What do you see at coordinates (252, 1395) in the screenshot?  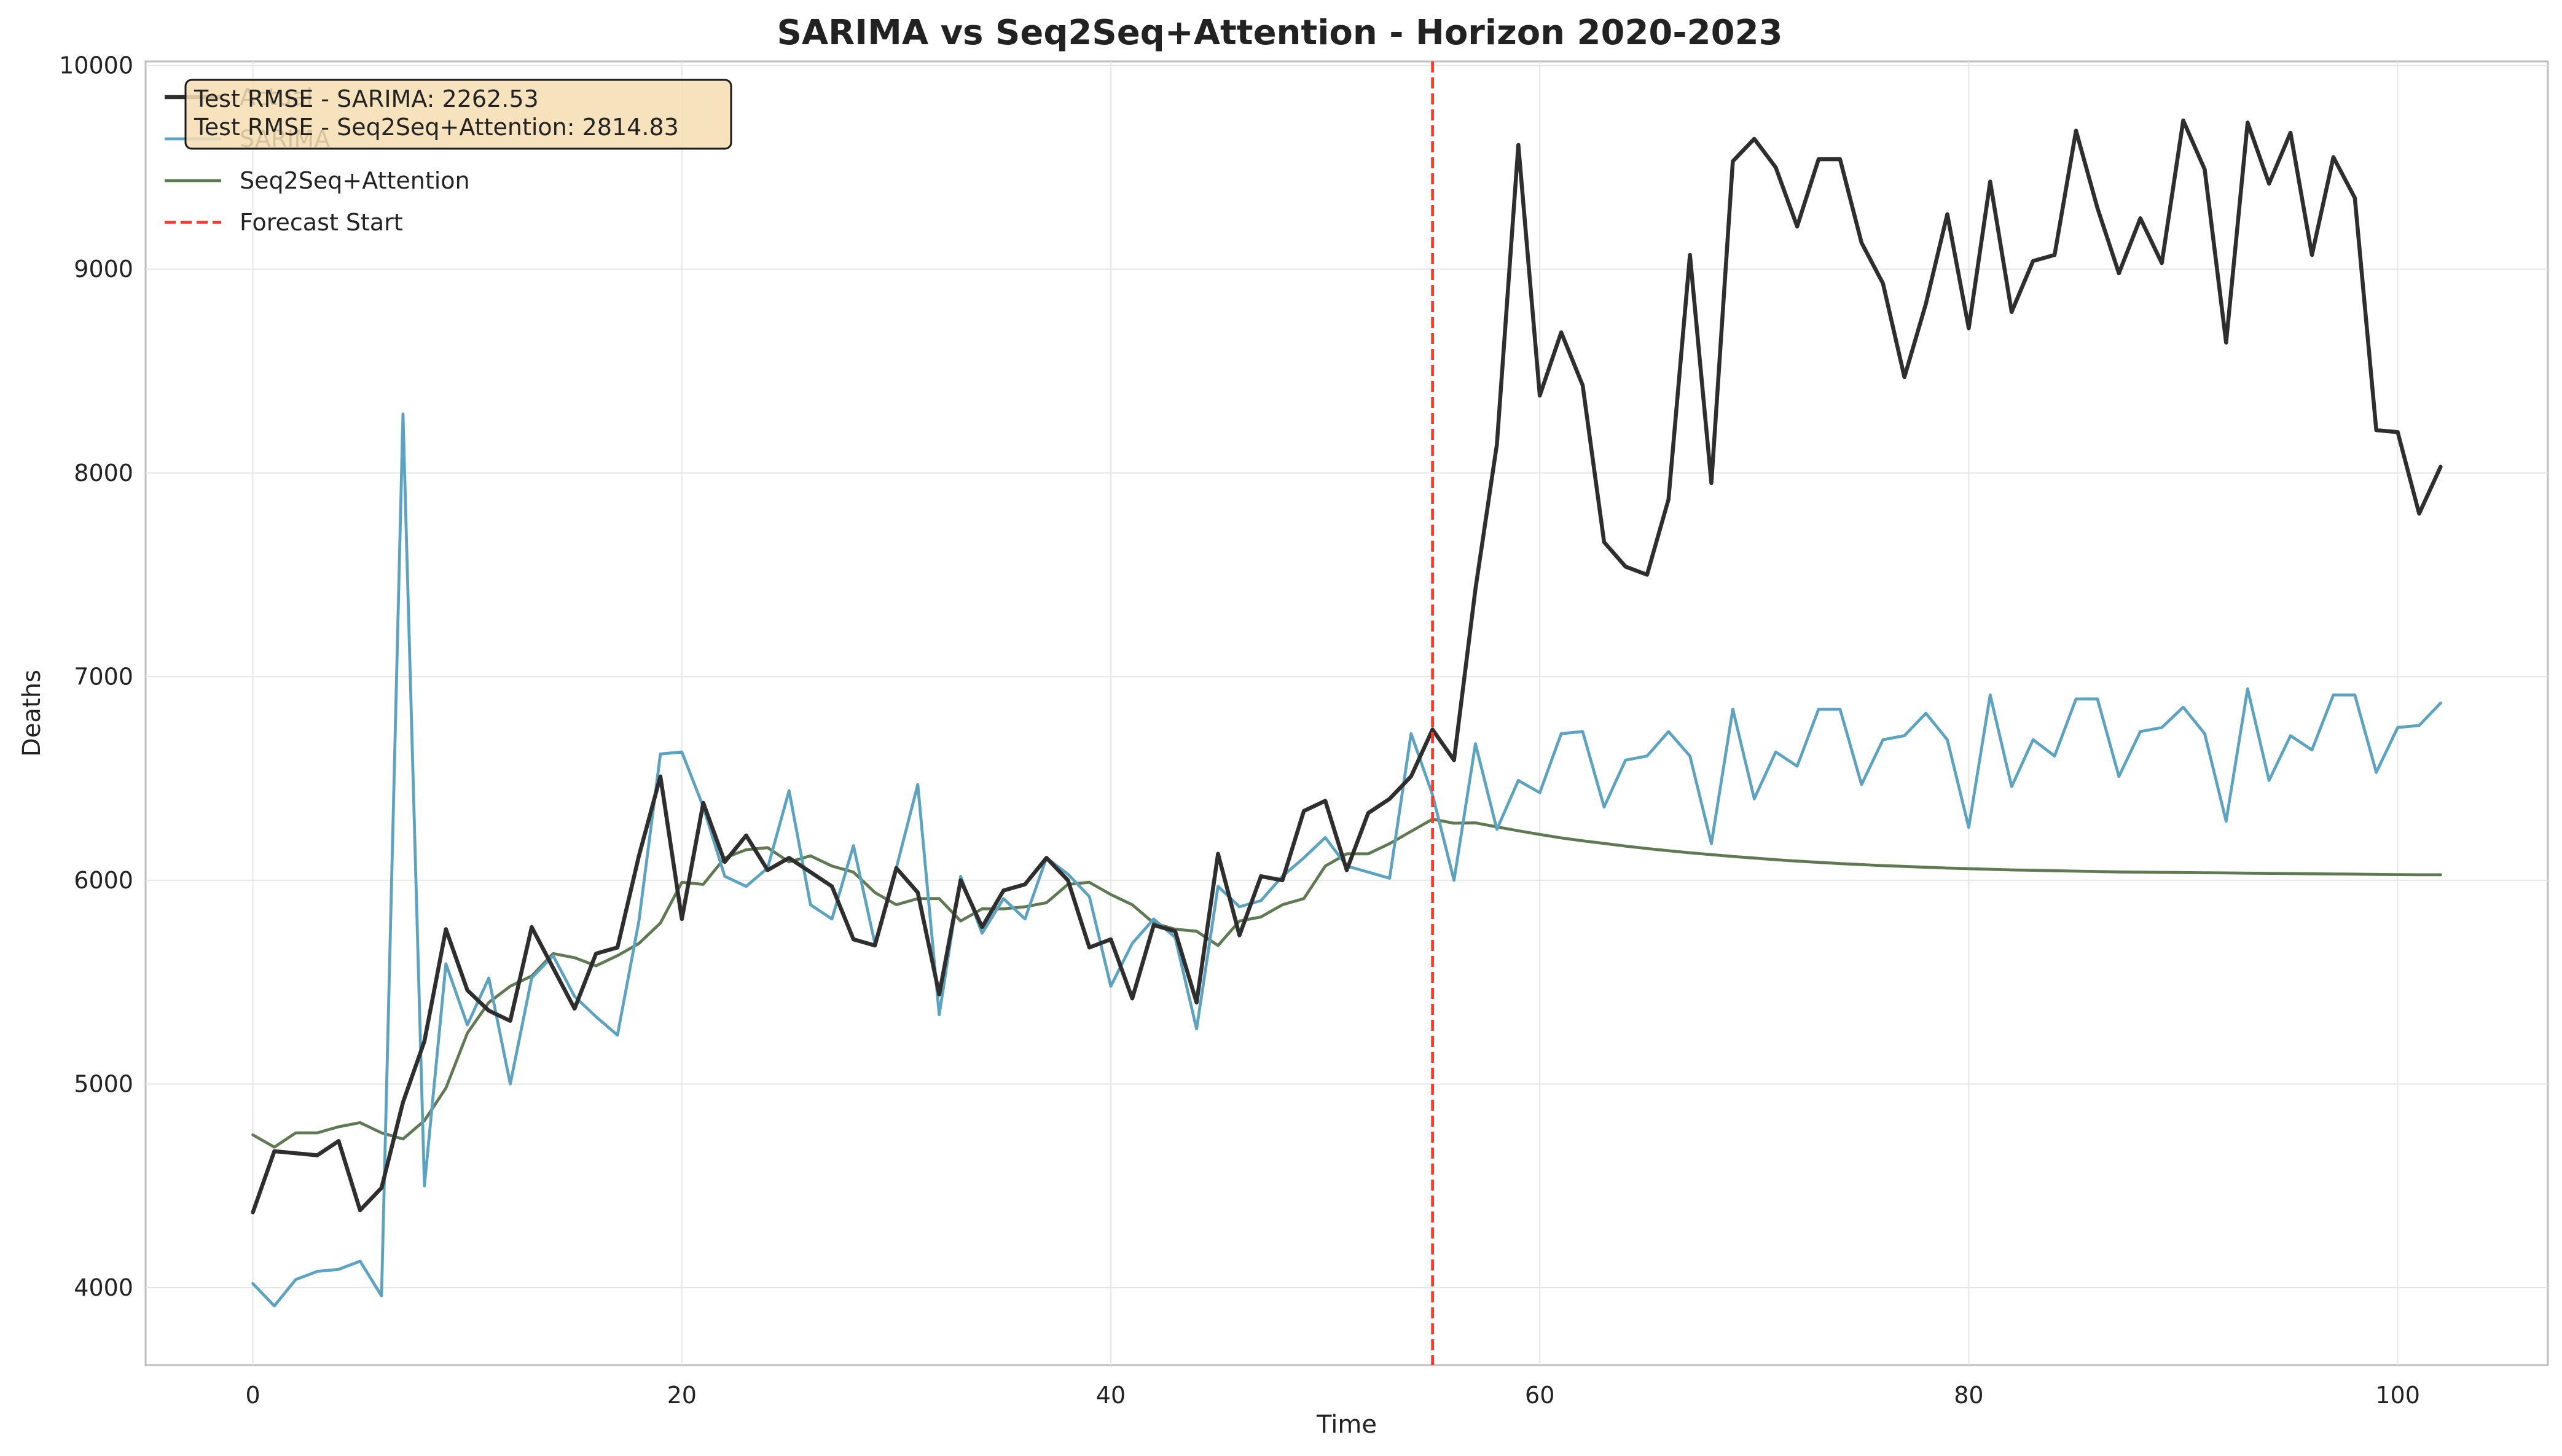 I see `x-tick-label: 0` at bounding box center [252, 1395].